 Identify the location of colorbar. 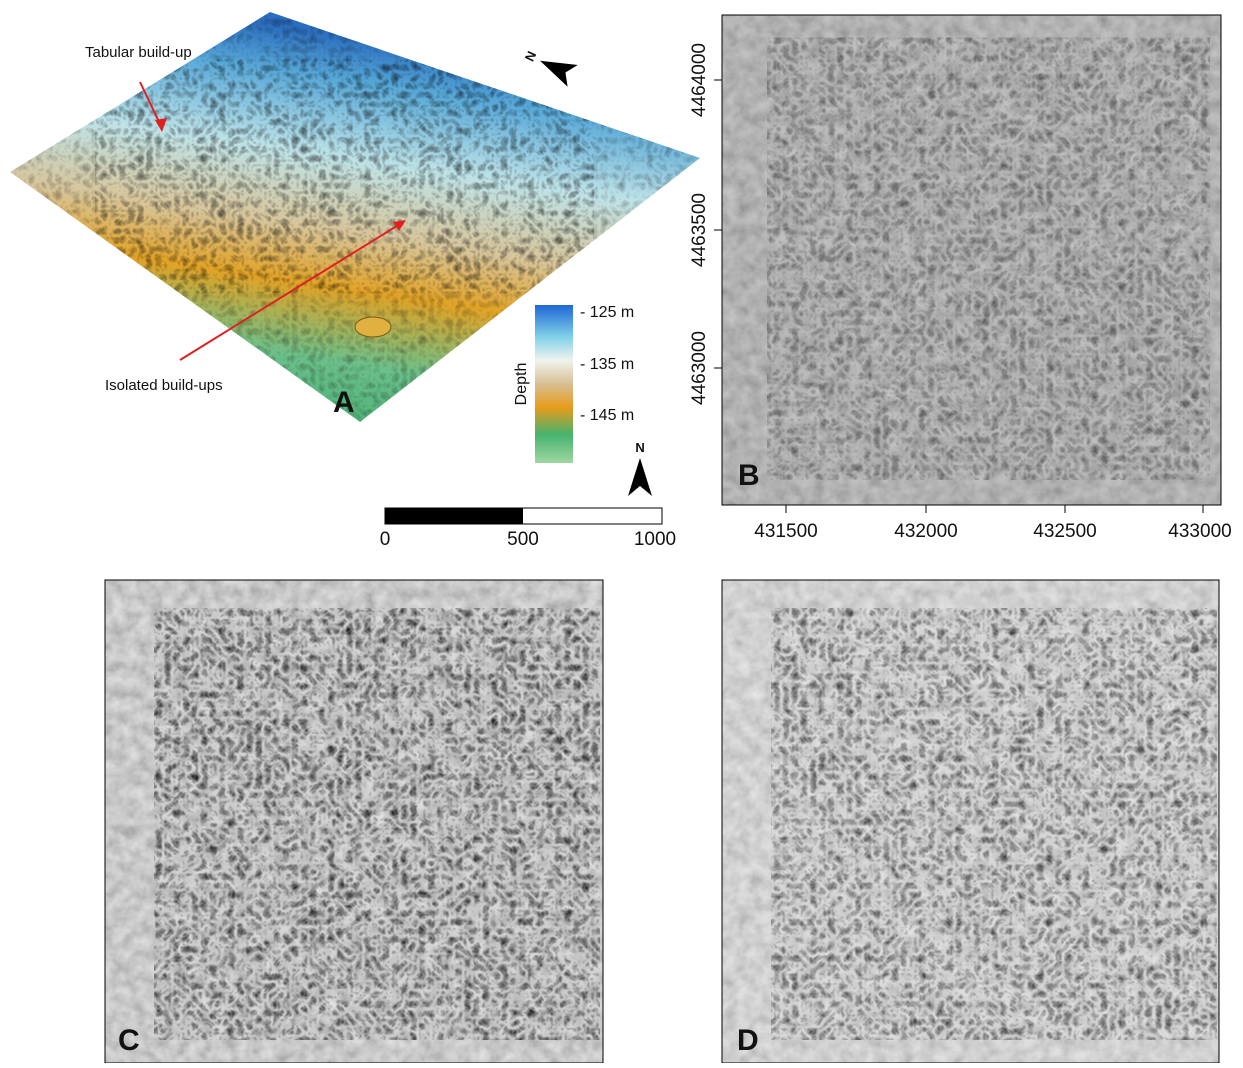
(554, 384).